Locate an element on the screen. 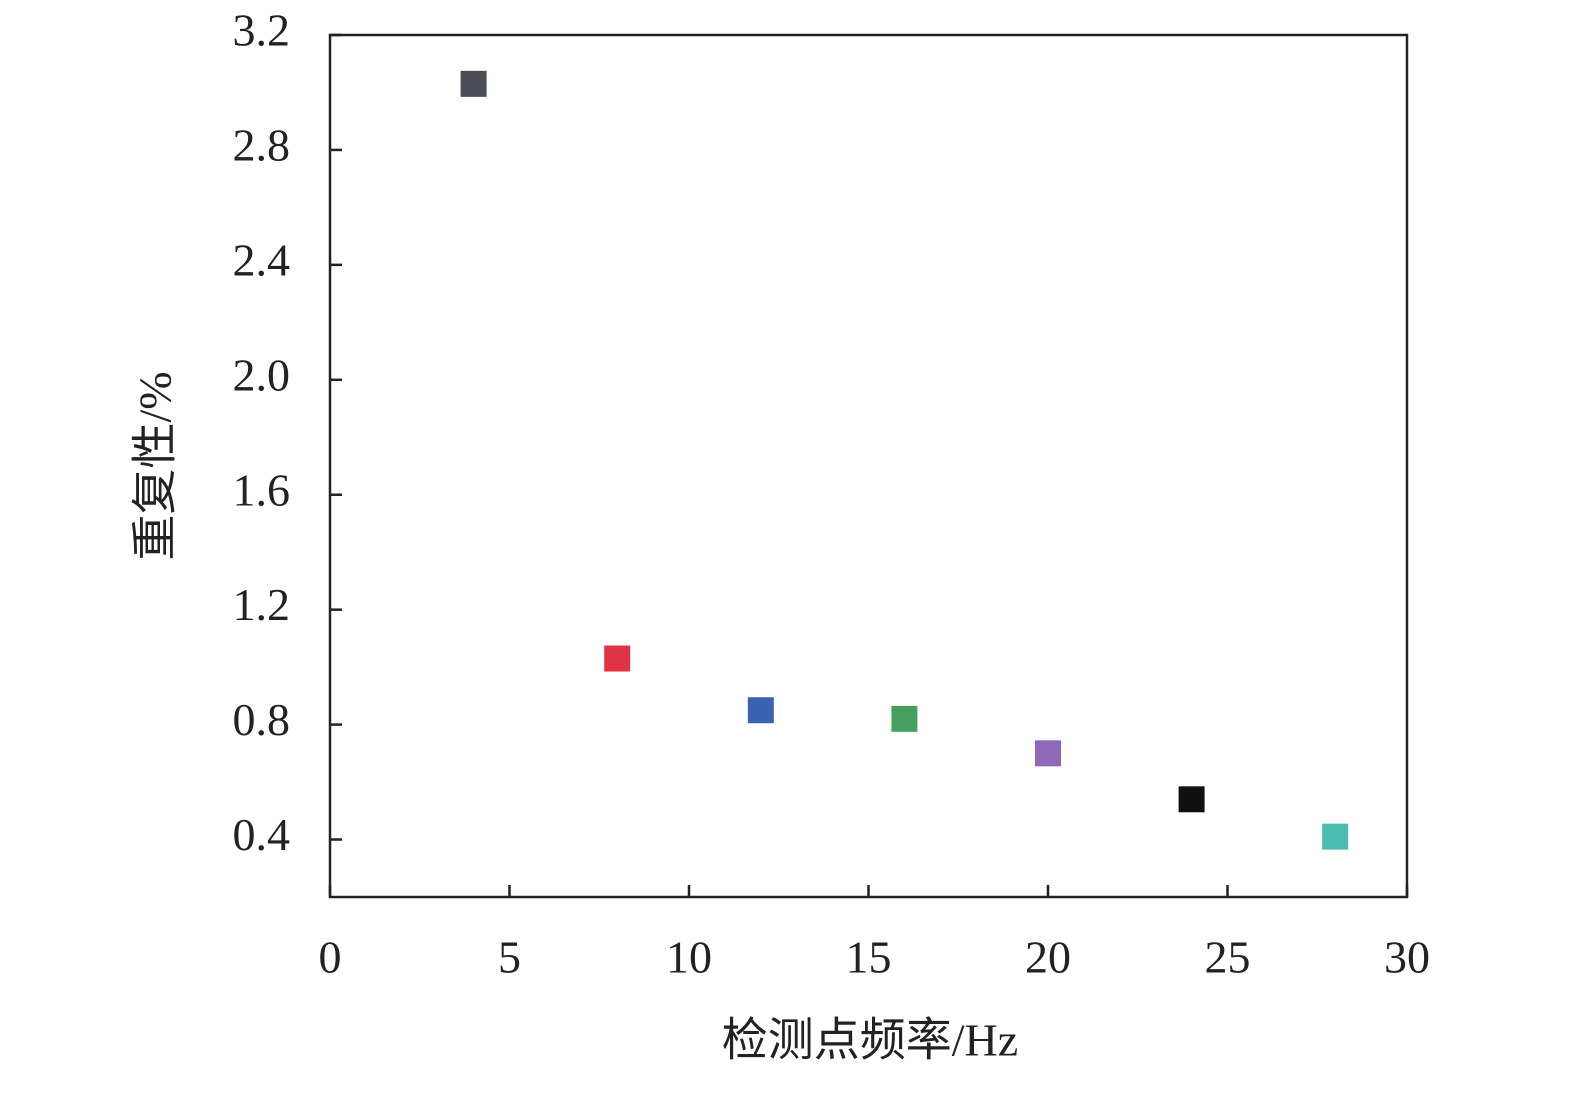  x-tick-label: 20 is located at coordinates (1048, 957).